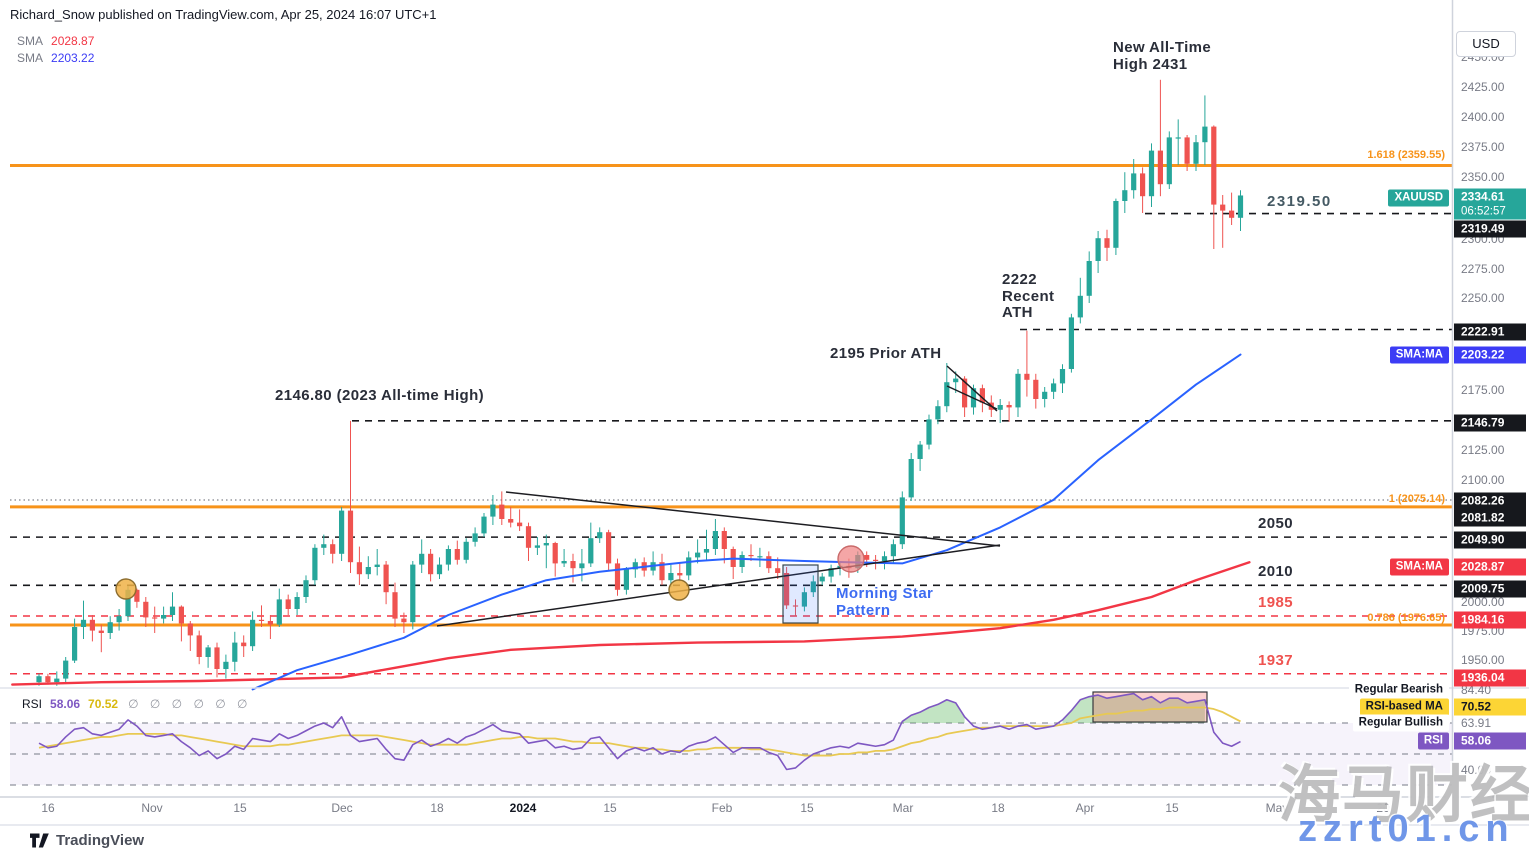  Describe the element at coordinates (764, 841) in the screenshot. I see `footer-bar: TradingView` at that location.